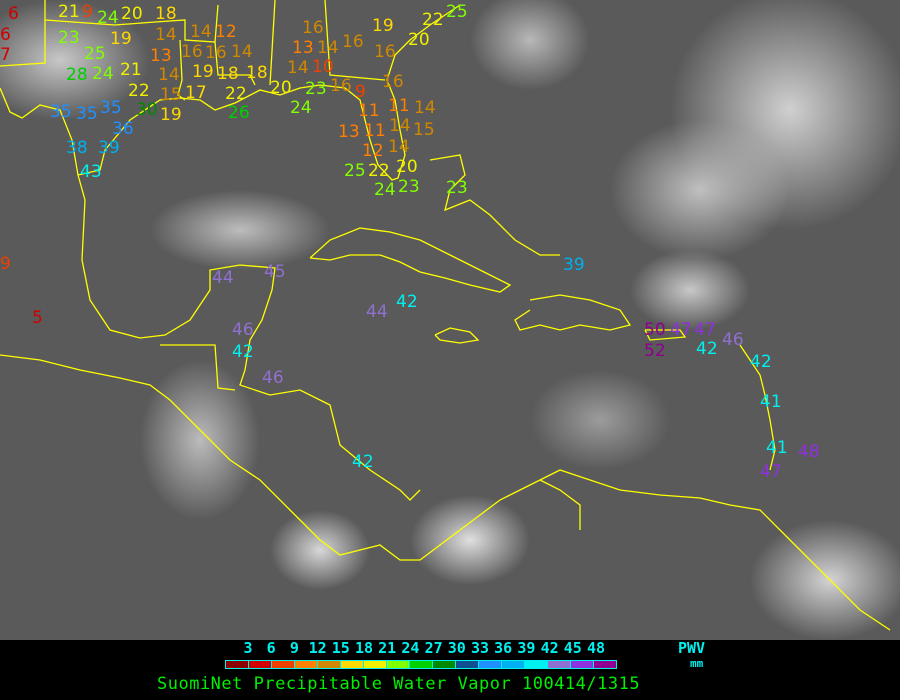 The height and width of the screenshot is (700, 900). I want to click on station-pwv-value: 38, so click(77, 148).